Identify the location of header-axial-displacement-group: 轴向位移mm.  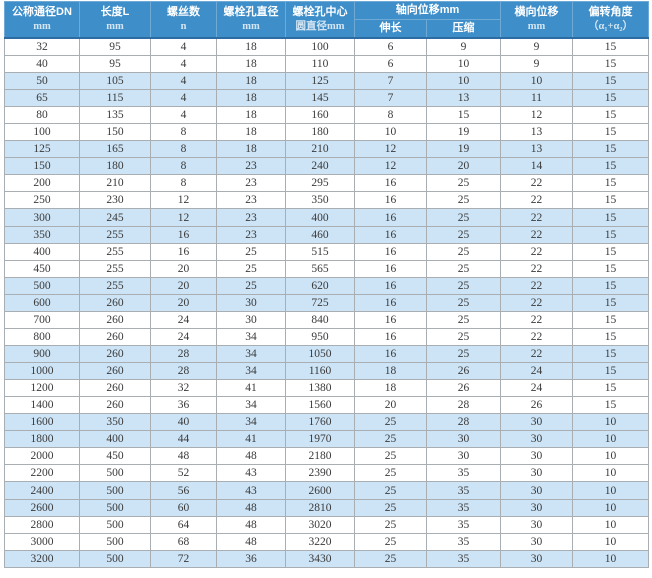
(427, 10).